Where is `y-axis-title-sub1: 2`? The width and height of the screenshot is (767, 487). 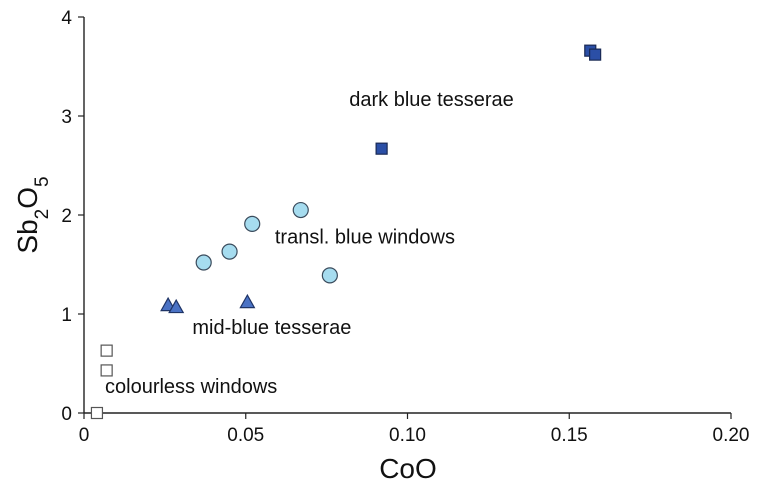 y-axis-title-sub1: 2 is located at coordinates (42, 214).